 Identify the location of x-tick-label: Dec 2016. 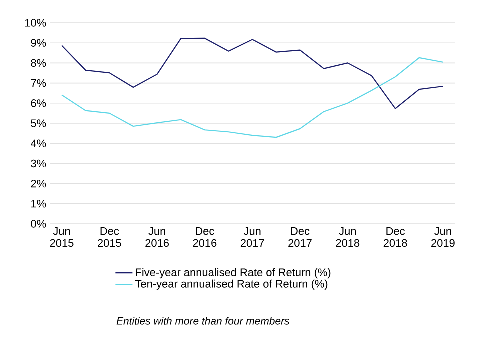
(205, 238).